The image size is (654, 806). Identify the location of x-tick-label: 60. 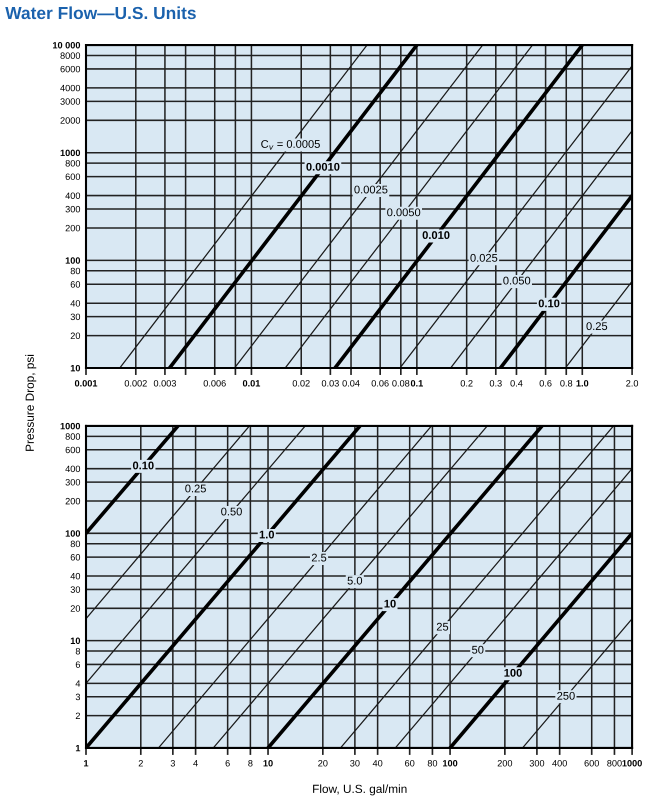
(409, 763).